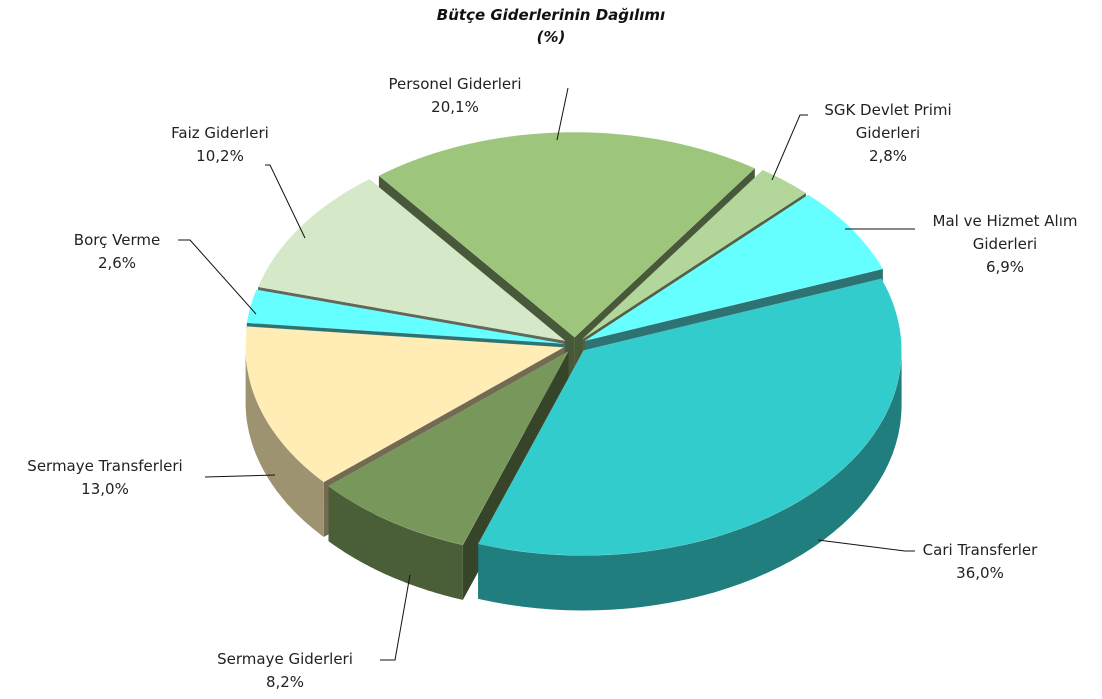 Image resolution: width=1102 pixels, height=699 pixels. Describe the element at coordinates (980, 550) in the screenshot. I see `category-label: Cari Transferler` at that location.